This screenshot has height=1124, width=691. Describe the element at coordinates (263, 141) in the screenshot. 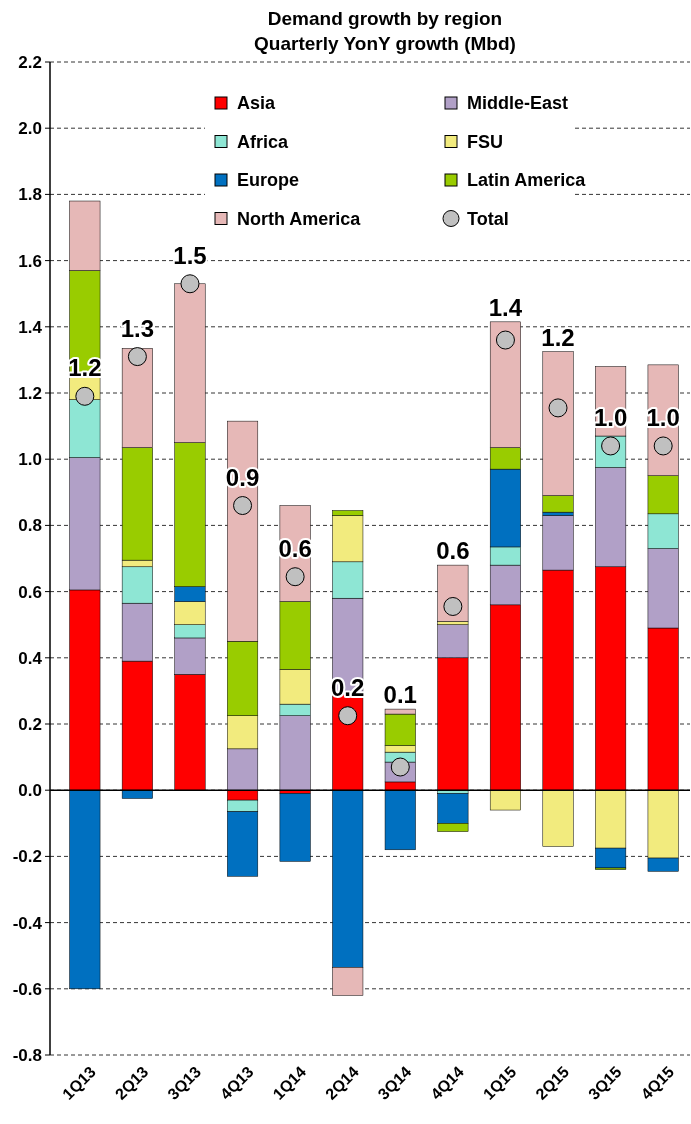

I see `legend-label: Africa` at that location.